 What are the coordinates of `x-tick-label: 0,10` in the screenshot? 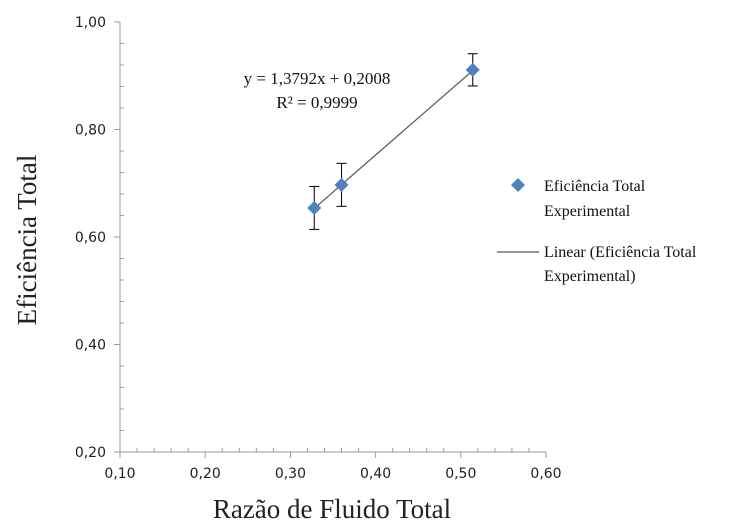 It's located at (119, 474).